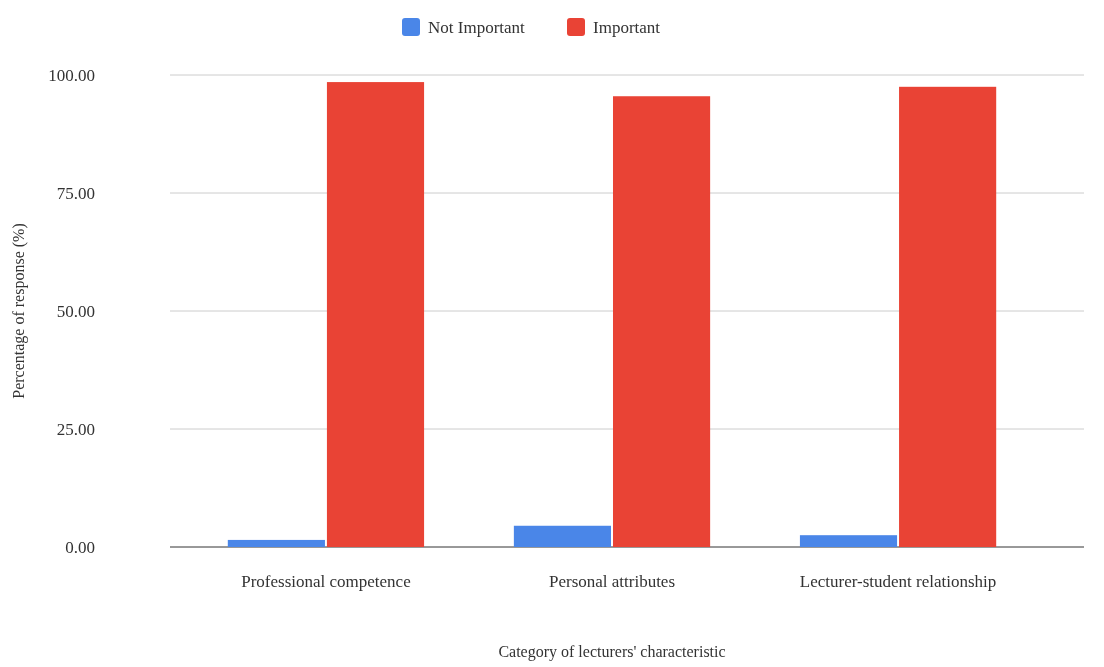 This screenshot has height=667, width=1104. What do you see at coordinates (898, 581) in the screenshot?
I see `x-tick-label: Lecturer-student relationship` at bounding box center [898, 581].